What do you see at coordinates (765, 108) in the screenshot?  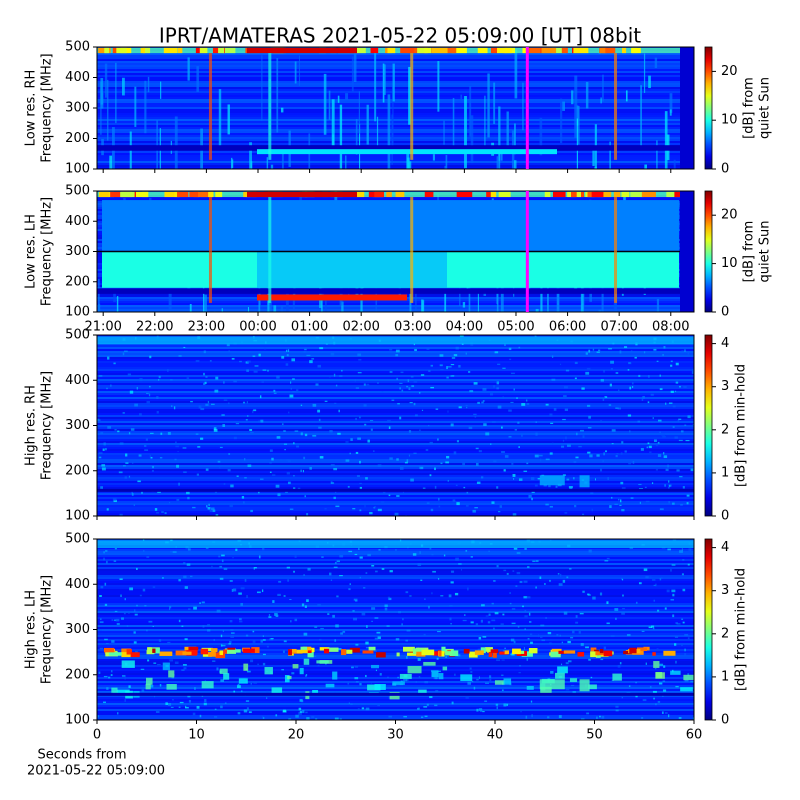 I see `colorbar-label: quiet Sun` at bounding box center [765, 108].